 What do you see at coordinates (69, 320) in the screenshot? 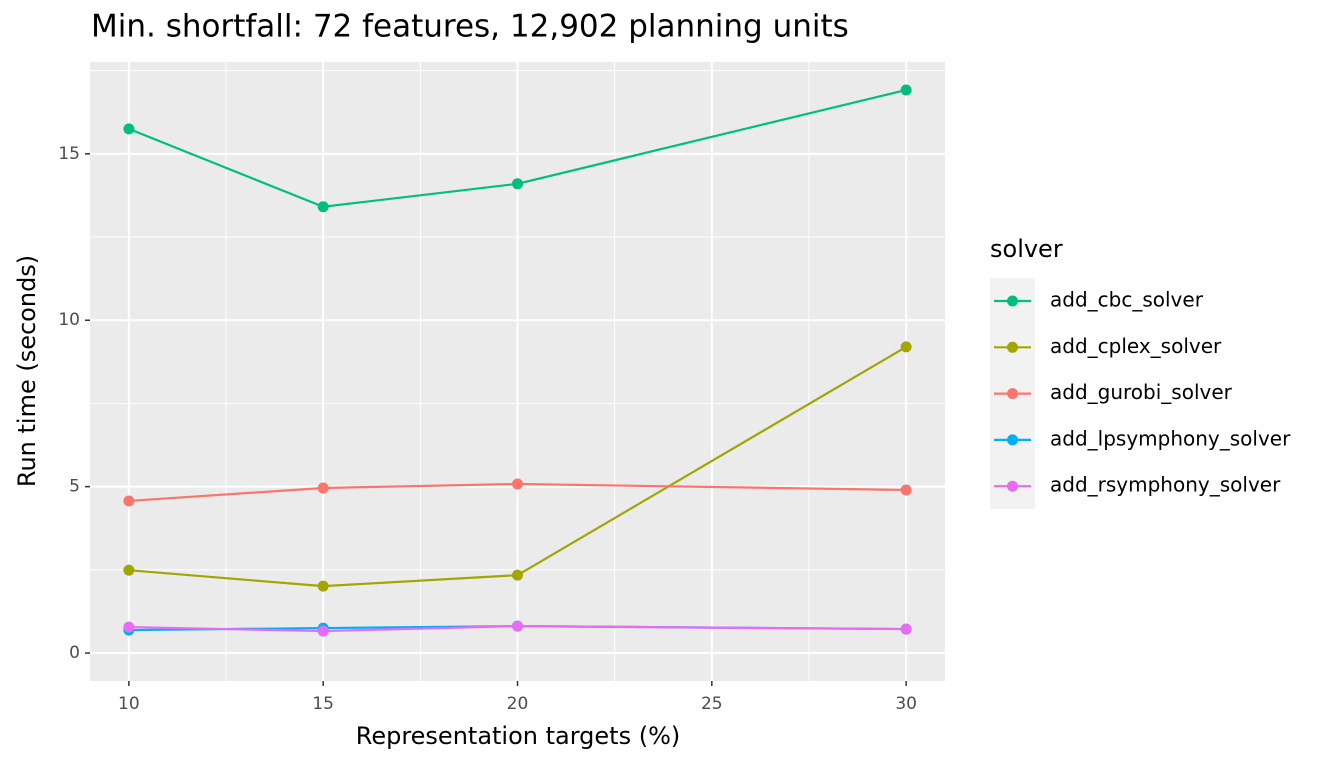
I see `y-tick-label: 10` at bounding box center [69, 320].